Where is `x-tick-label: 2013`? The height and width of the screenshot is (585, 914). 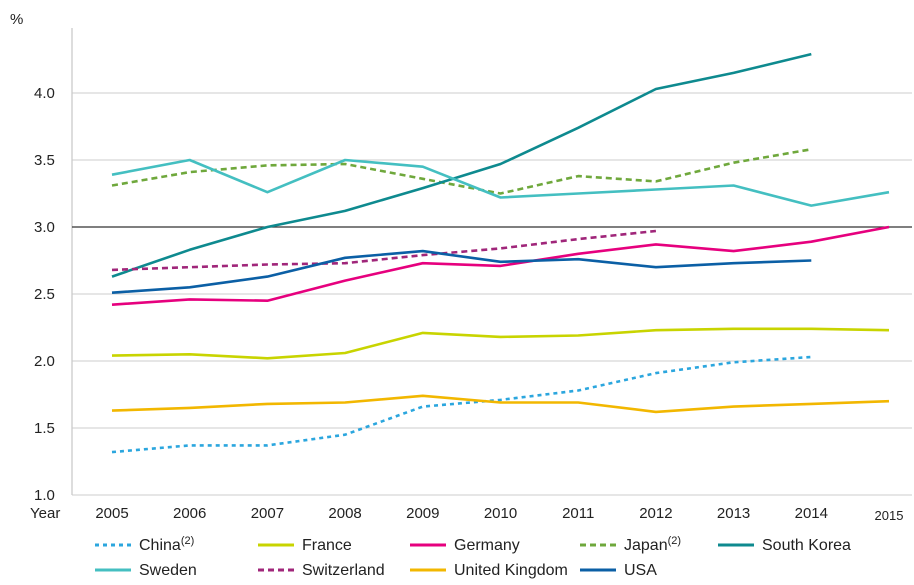
x-tick-label: 2013 is located at coordinates (733, 513).